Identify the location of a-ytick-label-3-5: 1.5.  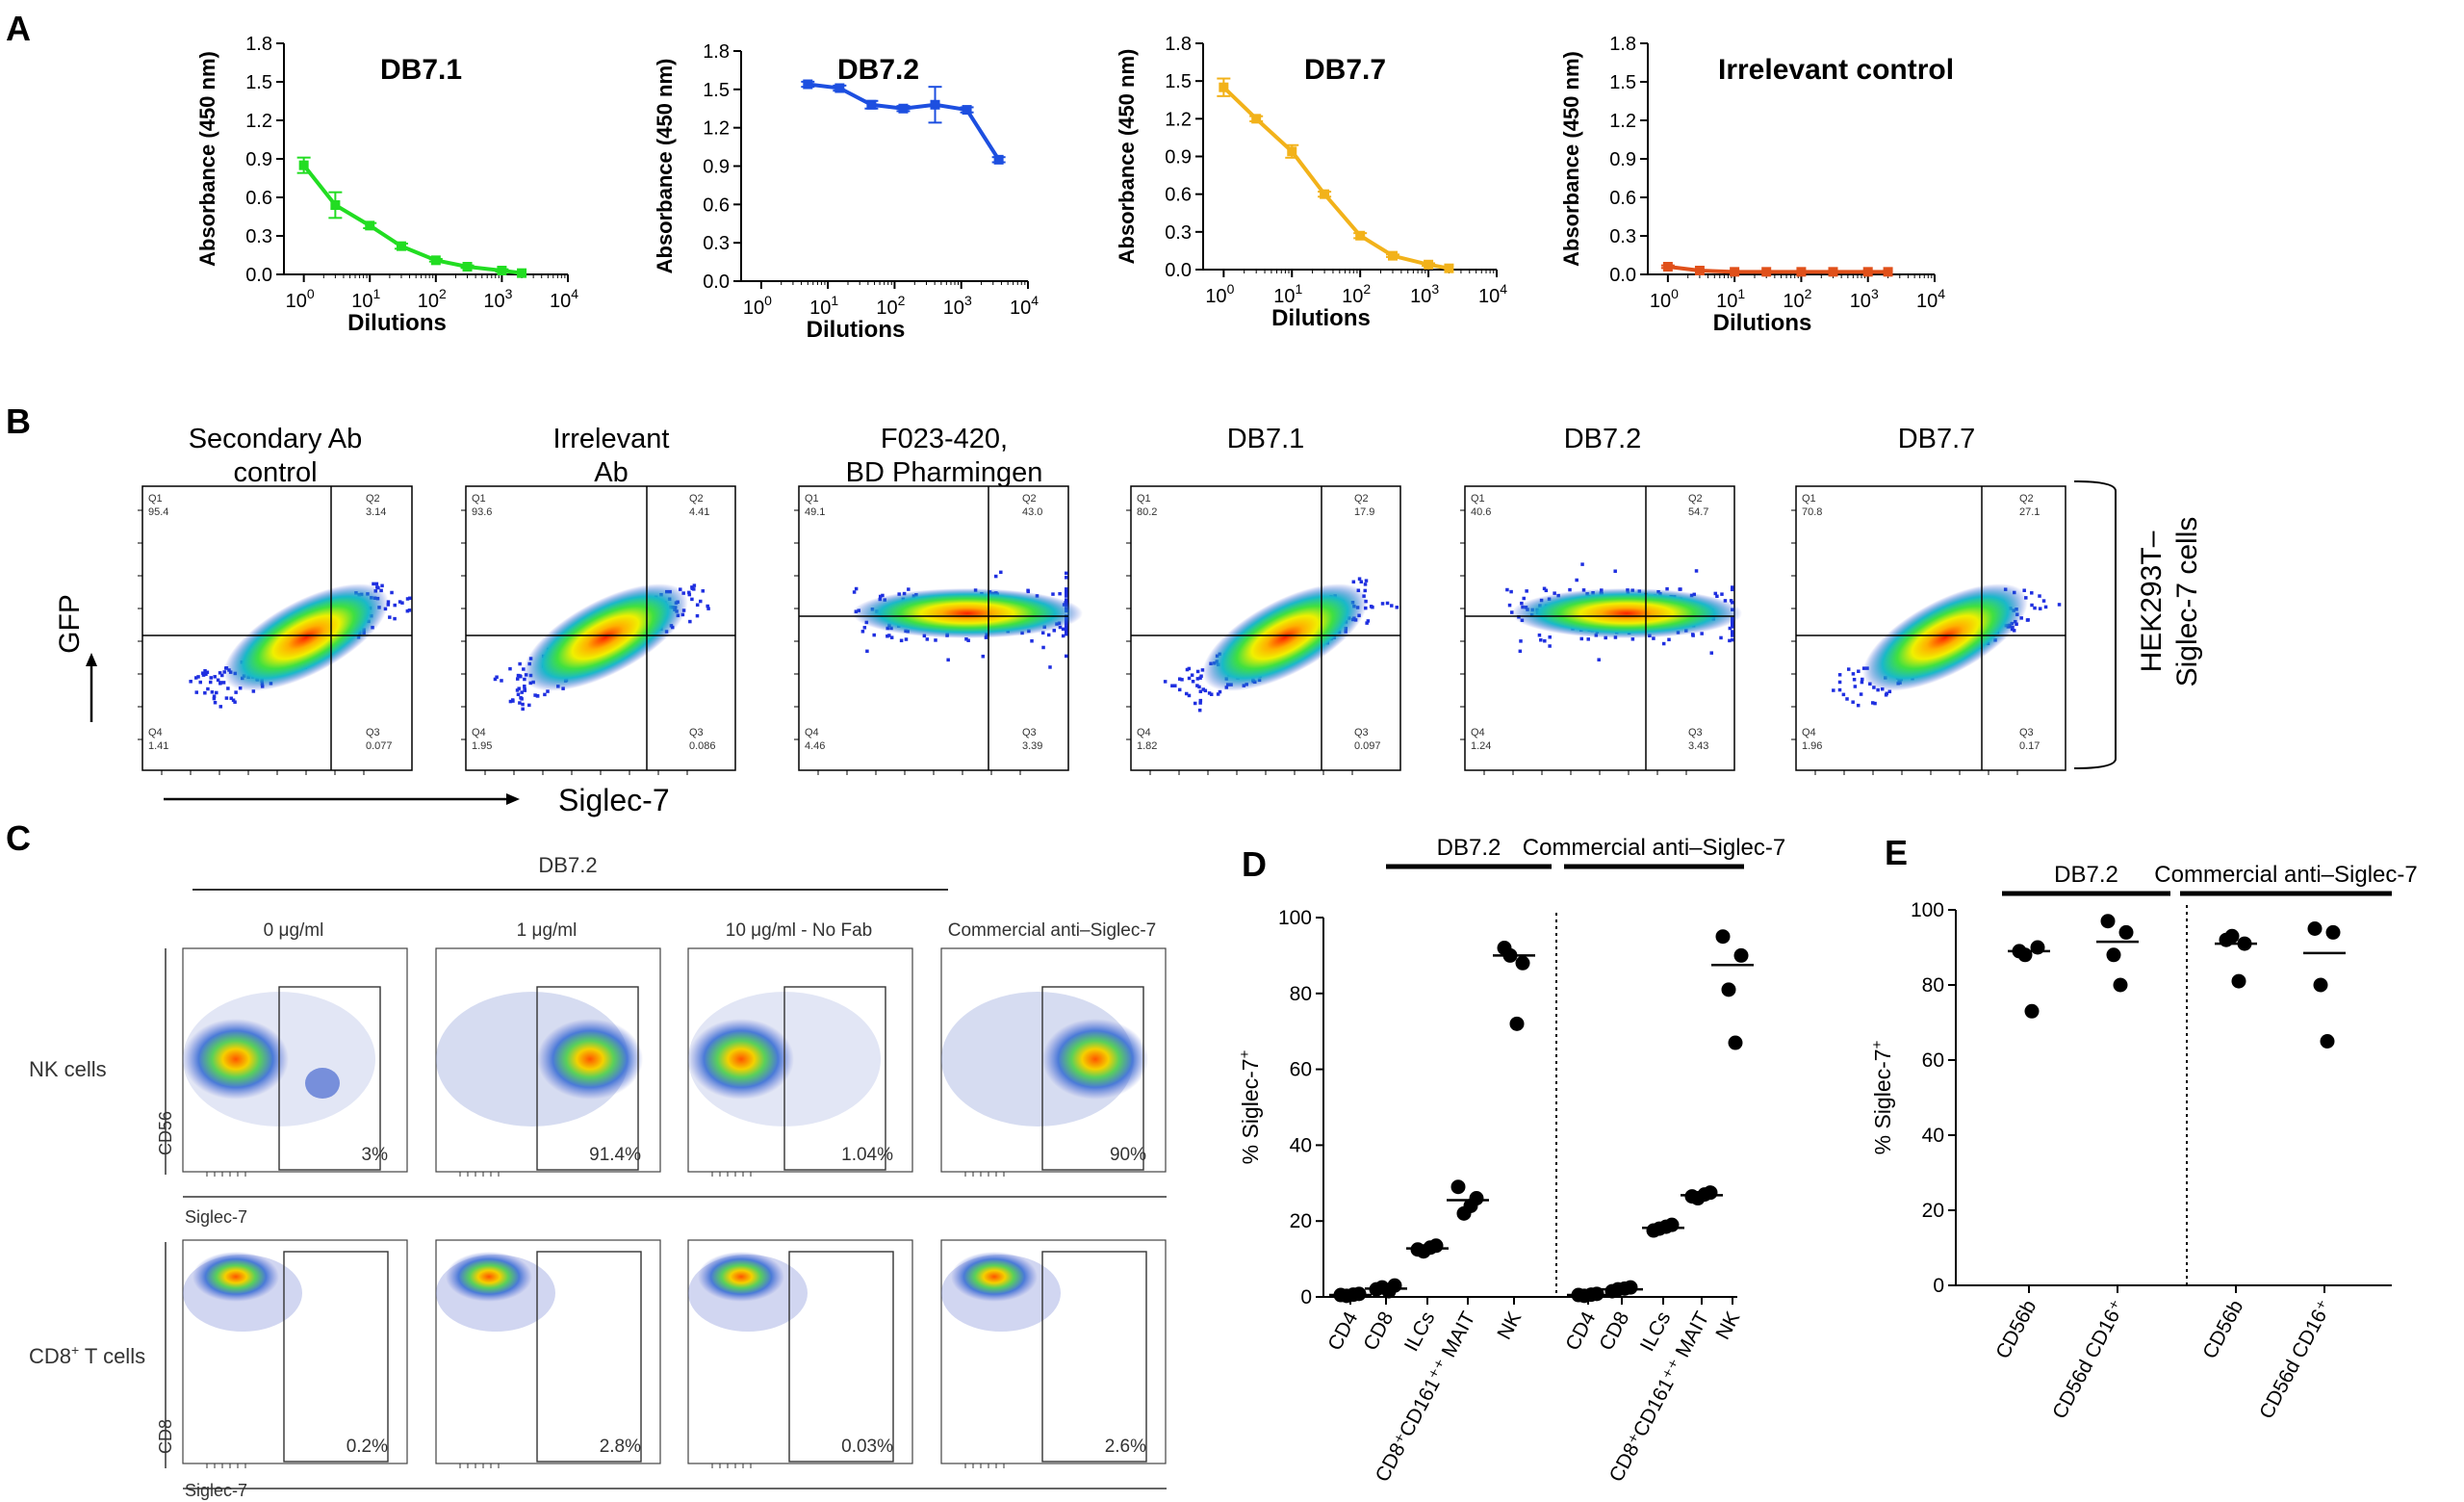
(1622, 82).